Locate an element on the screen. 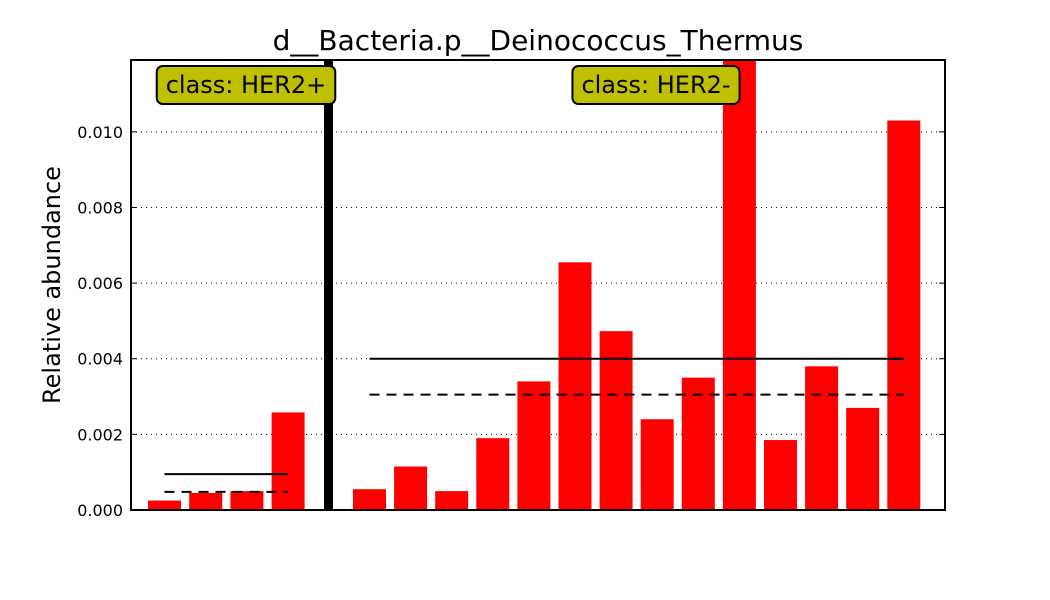  class-labels: class: HER2+ class: HER2- is located at coordinates (448, 85).